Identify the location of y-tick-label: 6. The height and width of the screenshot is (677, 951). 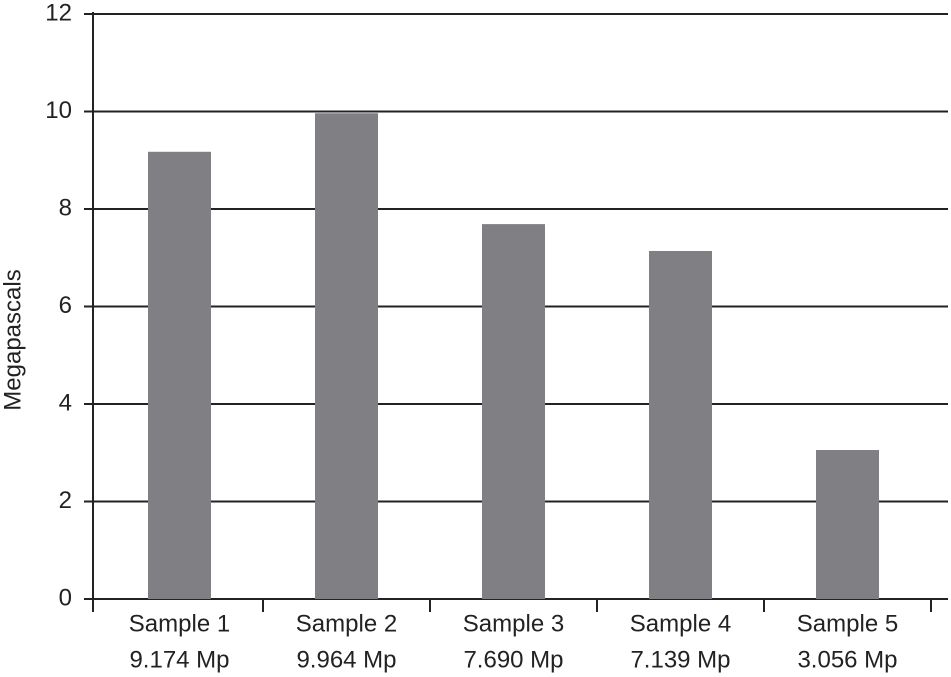
(65, 305).